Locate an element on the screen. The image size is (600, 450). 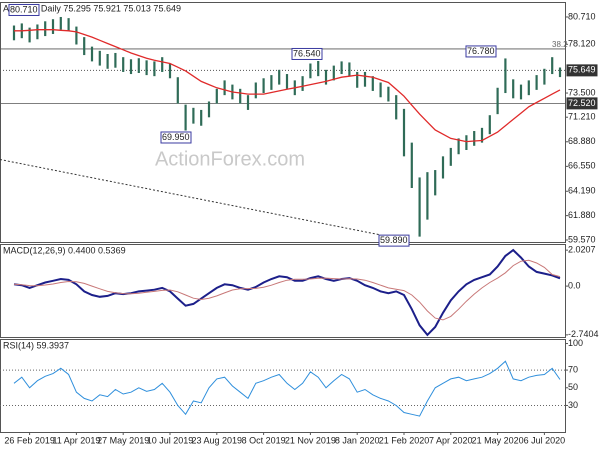
price-line-label-box is located at coordinates (582, 70).